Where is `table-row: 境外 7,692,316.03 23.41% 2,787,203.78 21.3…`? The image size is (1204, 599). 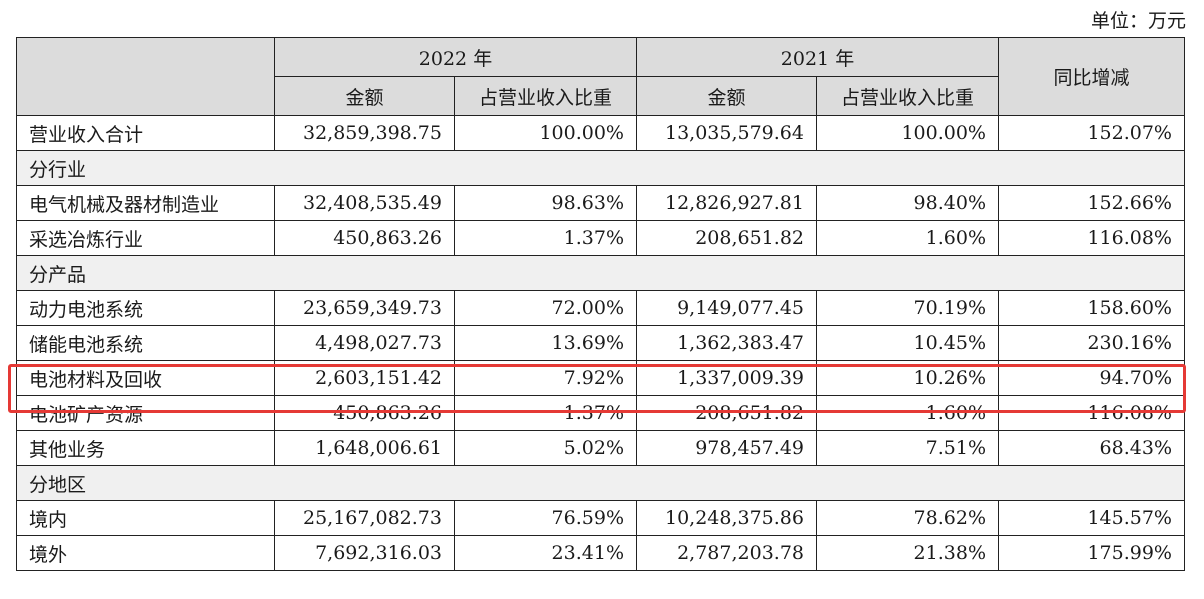
table-row: 境外 7,692,316.03 23.41% 2,787,203.78 21.3… is located at coordinates (600, 553).